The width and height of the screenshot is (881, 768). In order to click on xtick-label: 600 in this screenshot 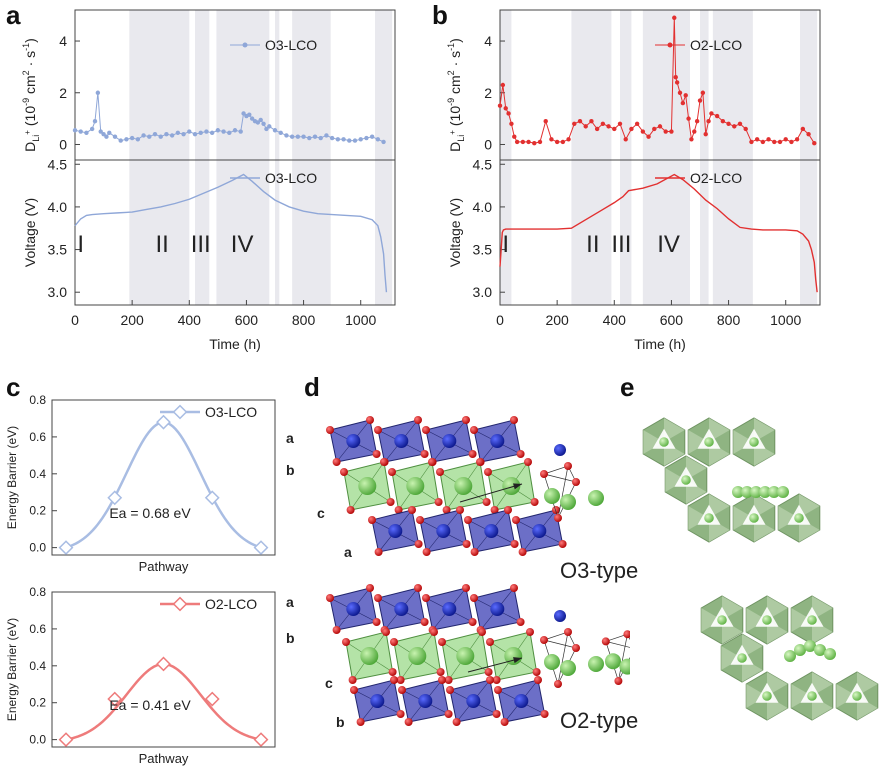, I will do `click(672, 320)`.